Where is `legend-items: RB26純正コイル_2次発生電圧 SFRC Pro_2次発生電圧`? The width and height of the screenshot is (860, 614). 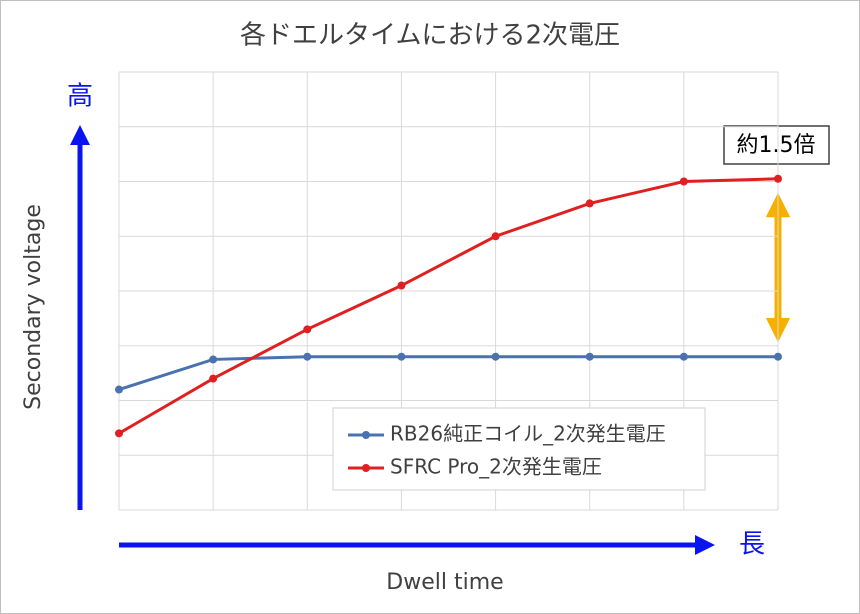 legend-items: RB26純正コイル_2次発生電圧 SFRC Pro_2次発生電圧 is located at coordinates (507, 450).